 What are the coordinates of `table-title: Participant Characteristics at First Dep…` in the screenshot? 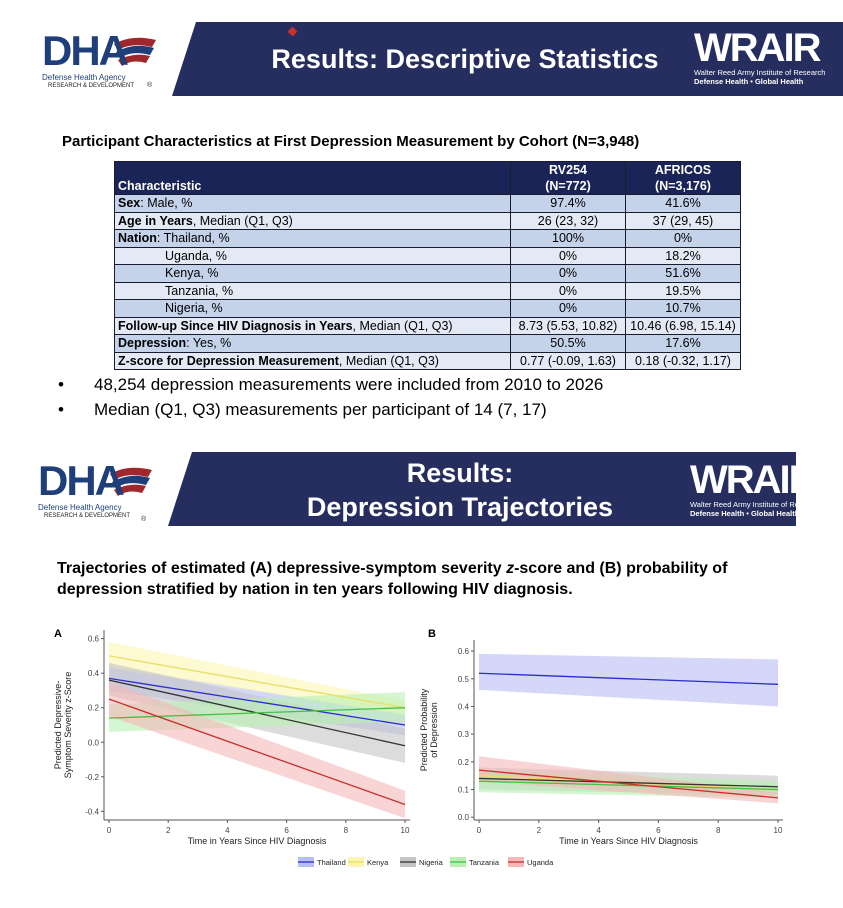 It's located at (351, 141).